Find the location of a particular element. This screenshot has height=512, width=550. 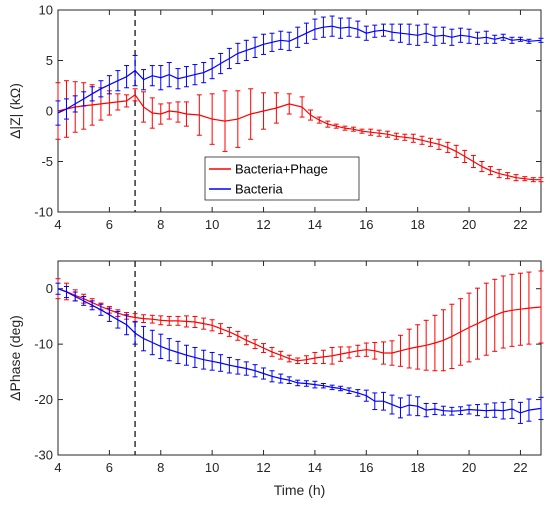

x-axis-label: Time (h) is located at coordinates (300, 490).